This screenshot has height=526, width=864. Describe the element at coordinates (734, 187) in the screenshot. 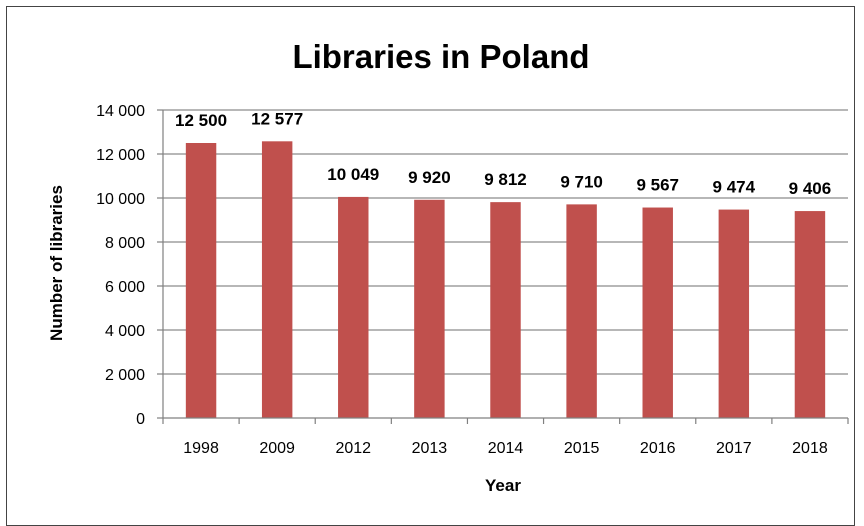

I see `data-label: 9 474` at that location.